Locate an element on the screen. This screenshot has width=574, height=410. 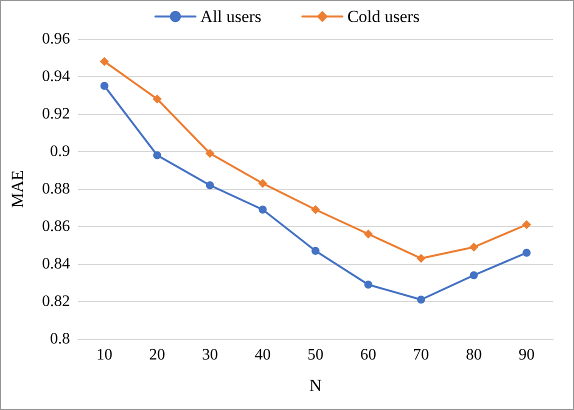
y-tick-label: 0.84 is located at coordinates (56, 264).